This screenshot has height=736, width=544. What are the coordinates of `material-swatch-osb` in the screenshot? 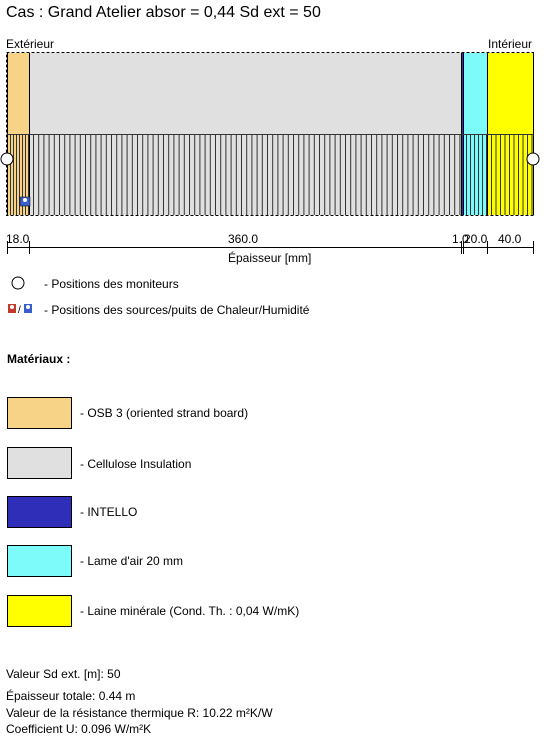 It's located at (39, 413).